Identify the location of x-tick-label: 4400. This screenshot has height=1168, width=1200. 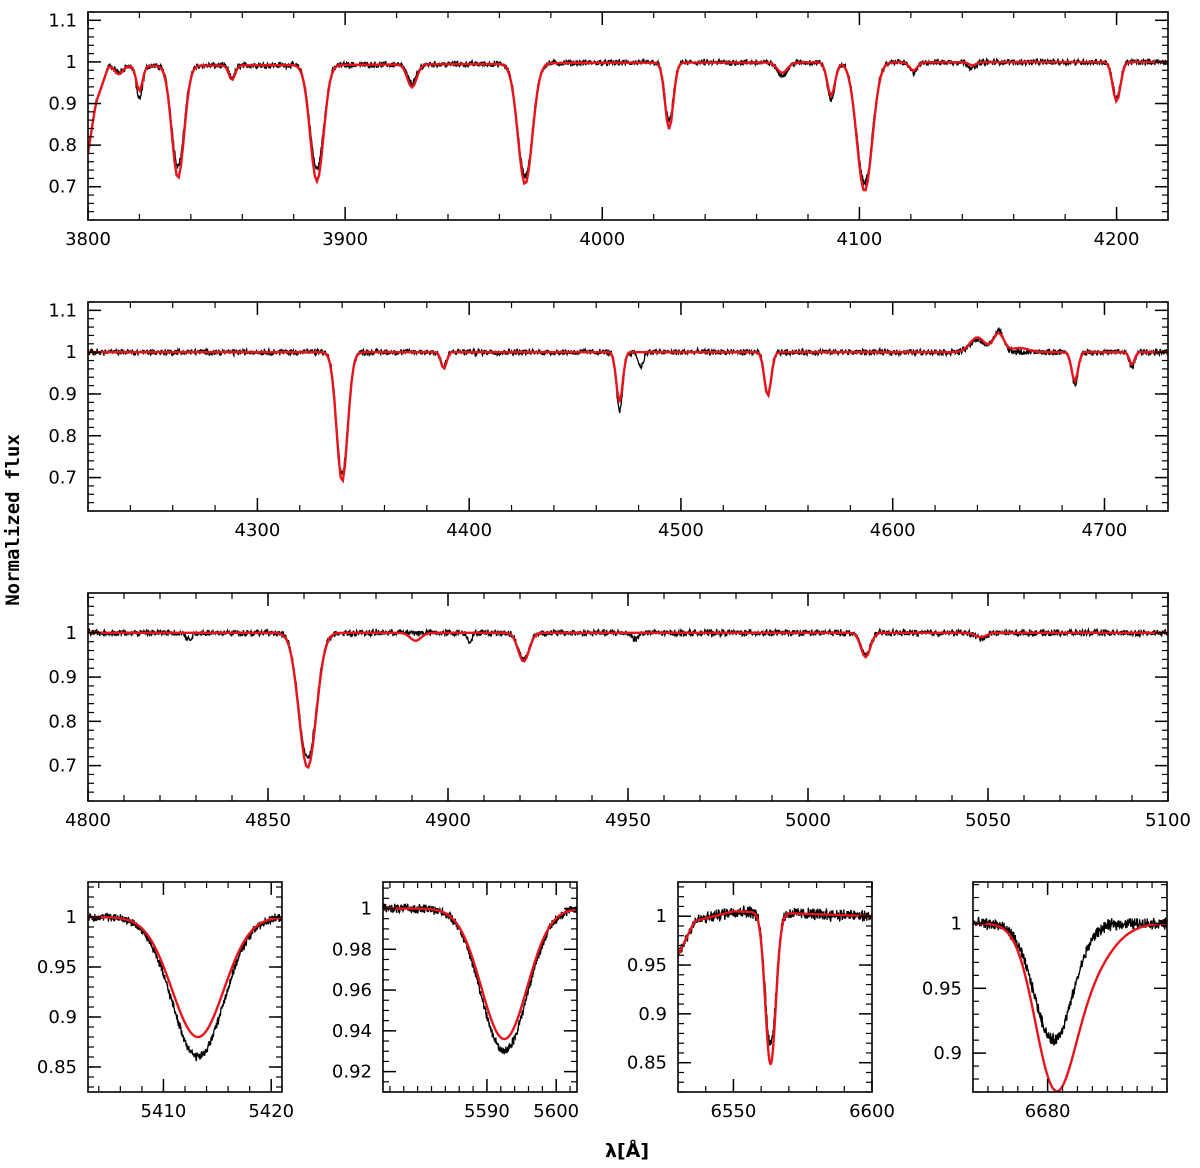
(469, 530).